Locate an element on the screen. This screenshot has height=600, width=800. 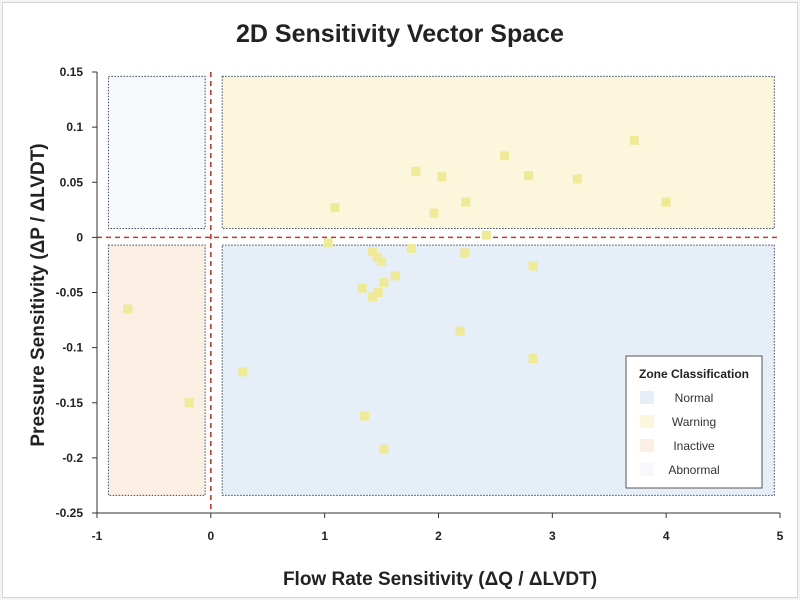
chart-title: 2D Sensitivity Vector Space is located at coordinates (400, 34).